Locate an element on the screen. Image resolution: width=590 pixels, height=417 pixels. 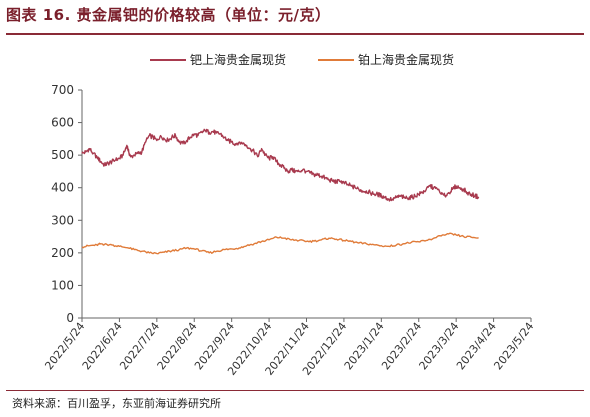
source-note: 资料来源：百川盈孚，东亚前海证券研究所 is located at coordinates (116, 403).